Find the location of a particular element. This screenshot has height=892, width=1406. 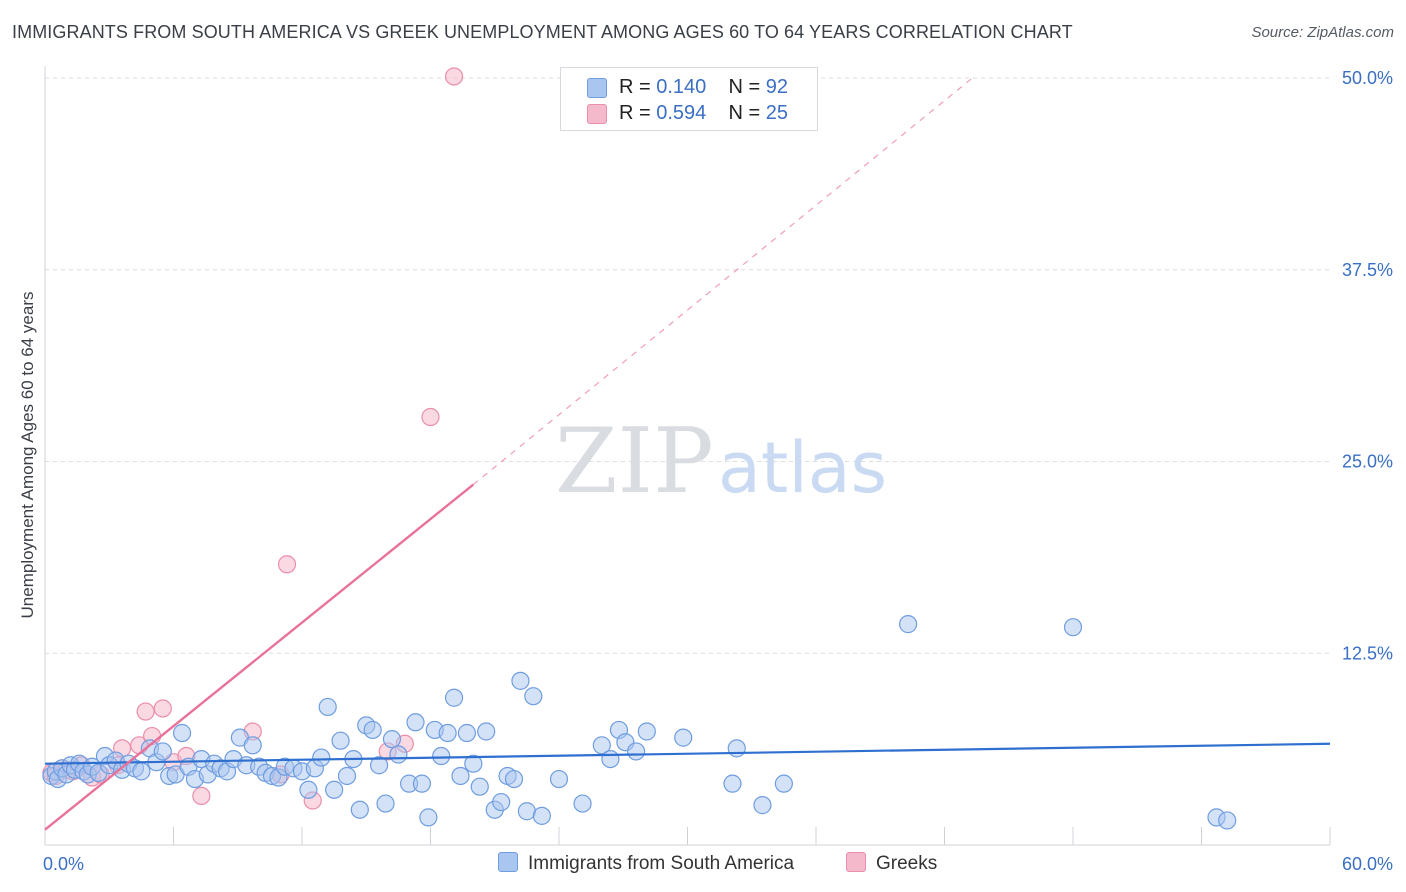

bottom-legend-swatch-blue is located at coordinates (508, 862).